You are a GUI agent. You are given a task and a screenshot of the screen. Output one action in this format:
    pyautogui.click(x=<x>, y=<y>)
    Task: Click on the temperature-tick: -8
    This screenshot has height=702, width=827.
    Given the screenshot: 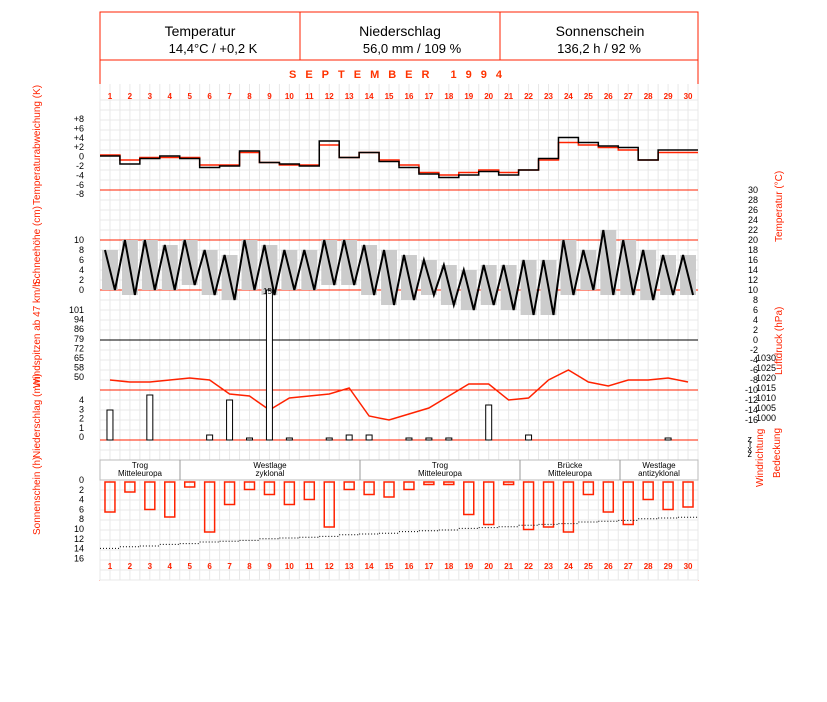 What is the action you would take?
    pyautogui.click(x=754, y=380)
    